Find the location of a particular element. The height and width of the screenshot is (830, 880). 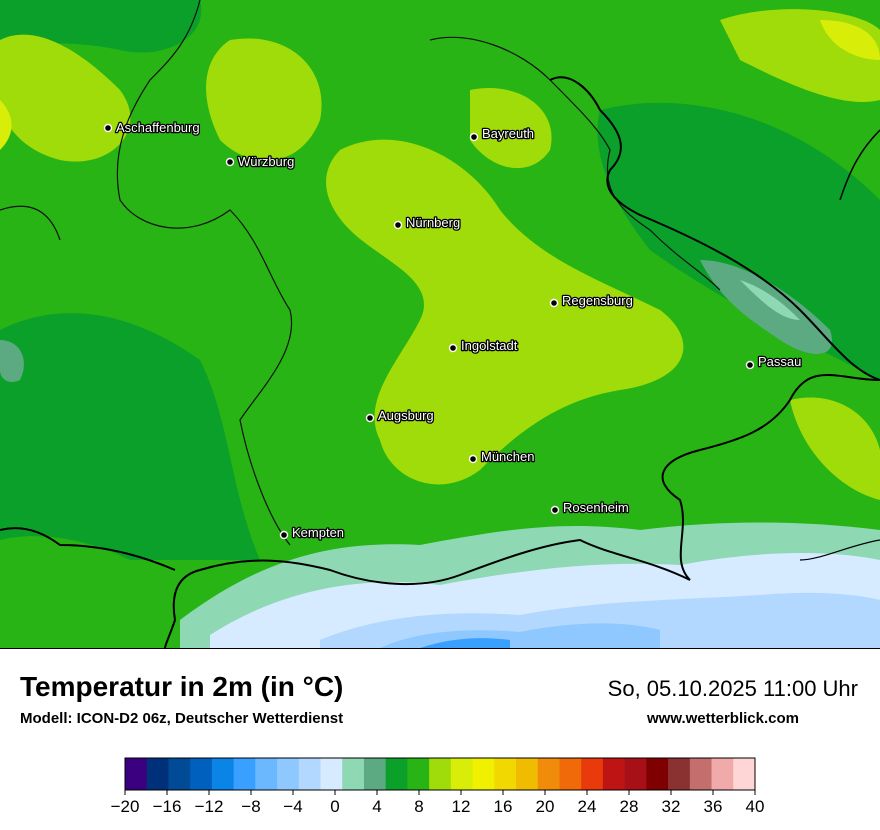

legend-tick-label: 40 is located at coordinates (755, 806).